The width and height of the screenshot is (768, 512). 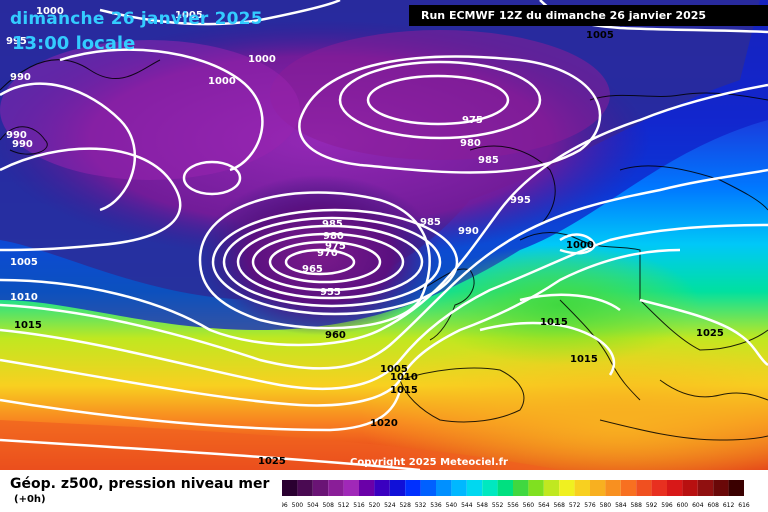 I want to click on colorbar-tick: 532, so click(x=421, y=505).